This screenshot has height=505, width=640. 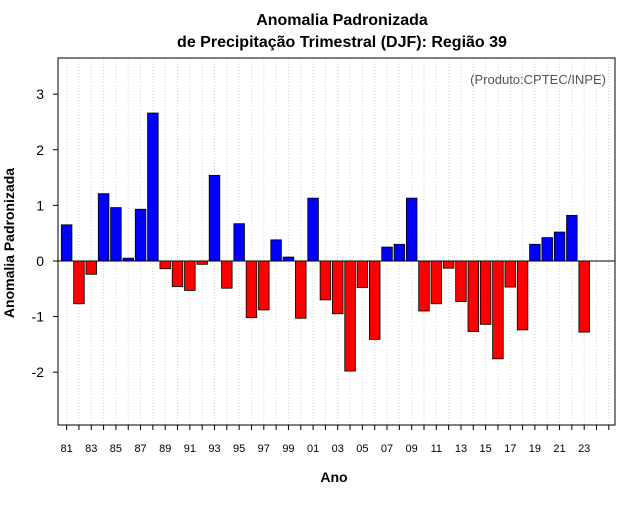 What do you see at coordinates (40, 94) in the screenshot?
I see `y-tick-label: 3` at bounding box center [40, 94].